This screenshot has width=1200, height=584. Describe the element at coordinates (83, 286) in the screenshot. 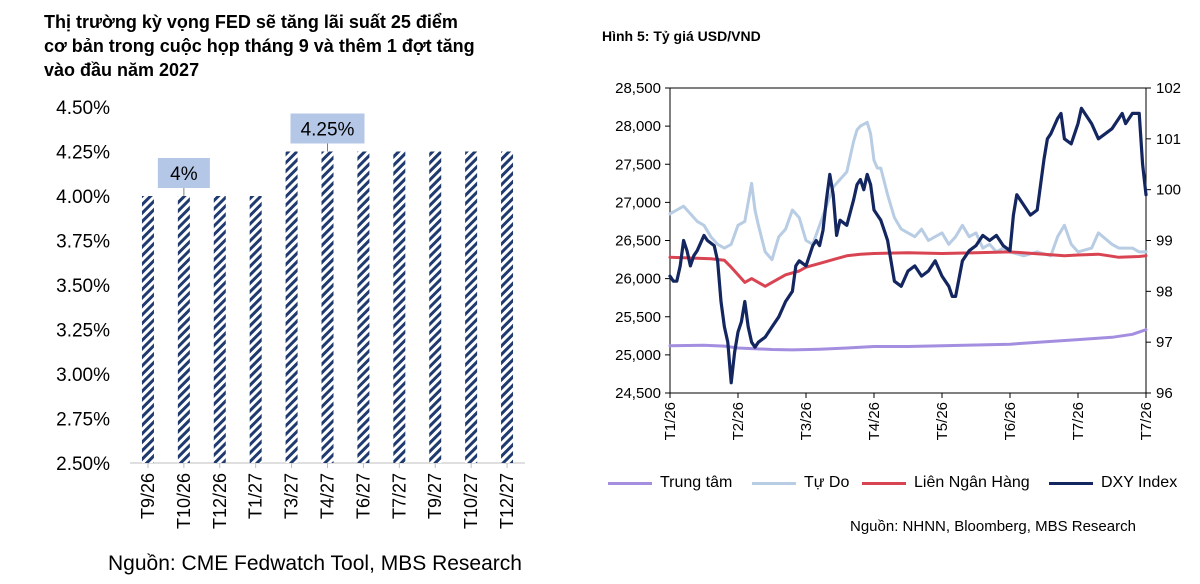

I see `y-tick-label: 3.50%` at that location.